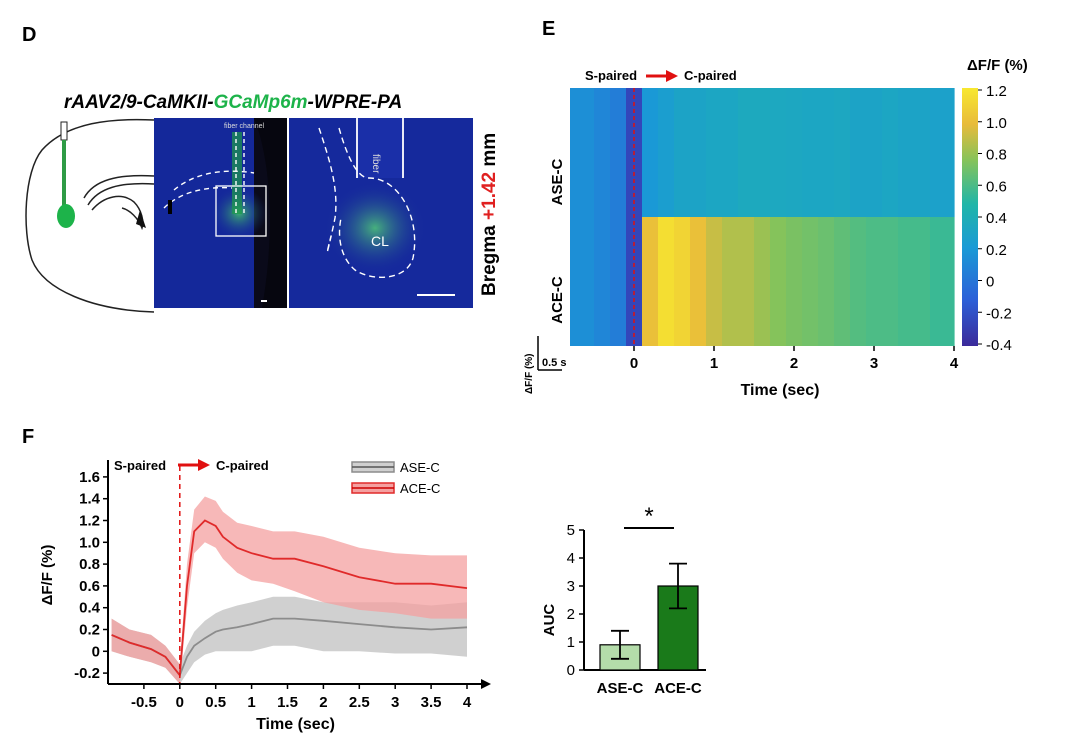  I want to click on brain-schematic, so click(90, 215).